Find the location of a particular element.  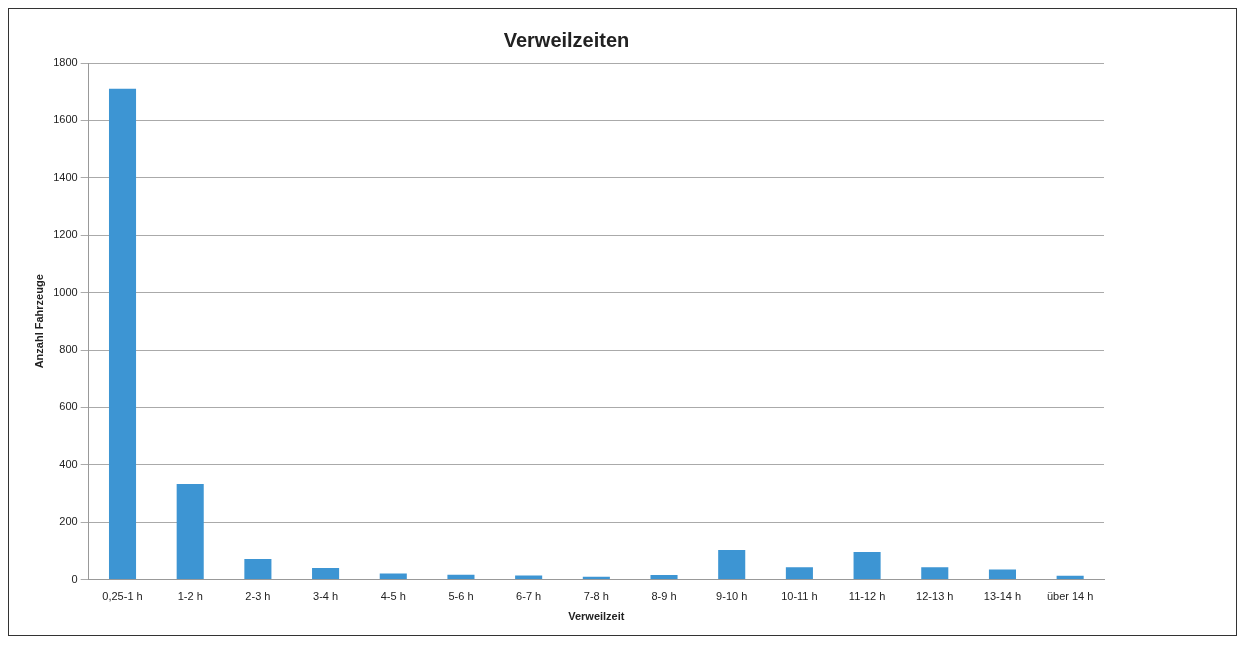

y-tick-label: 600 is located at coordinates (68, 406).